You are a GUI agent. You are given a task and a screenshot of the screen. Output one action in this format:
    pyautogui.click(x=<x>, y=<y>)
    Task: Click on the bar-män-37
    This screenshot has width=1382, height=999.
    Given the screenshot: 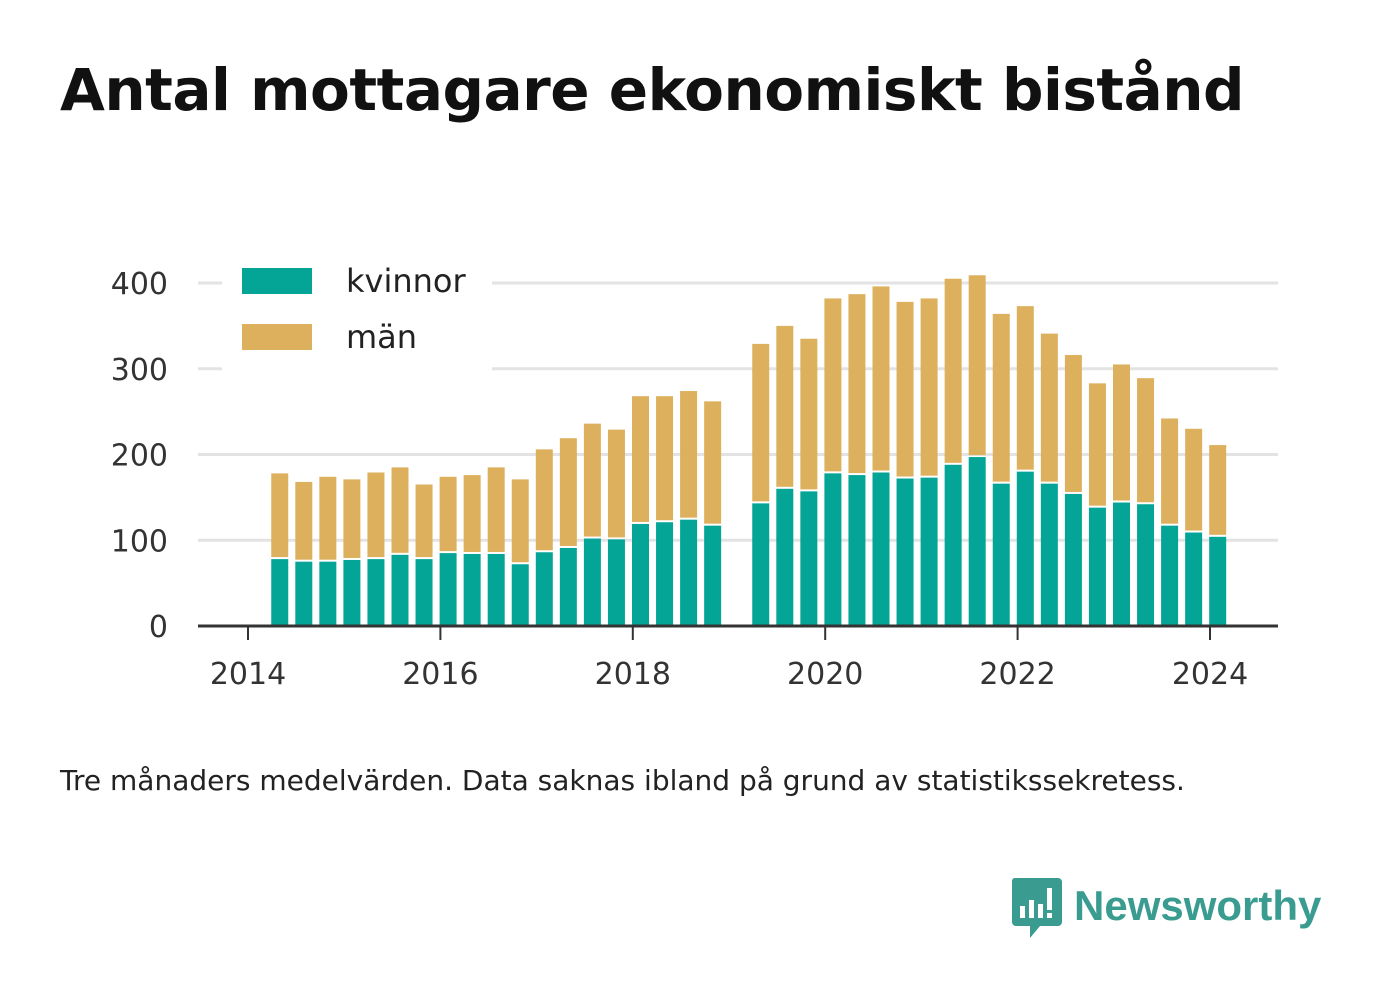 What is the action you would take?
    pyautogui.click(x=1194, y=479)
    